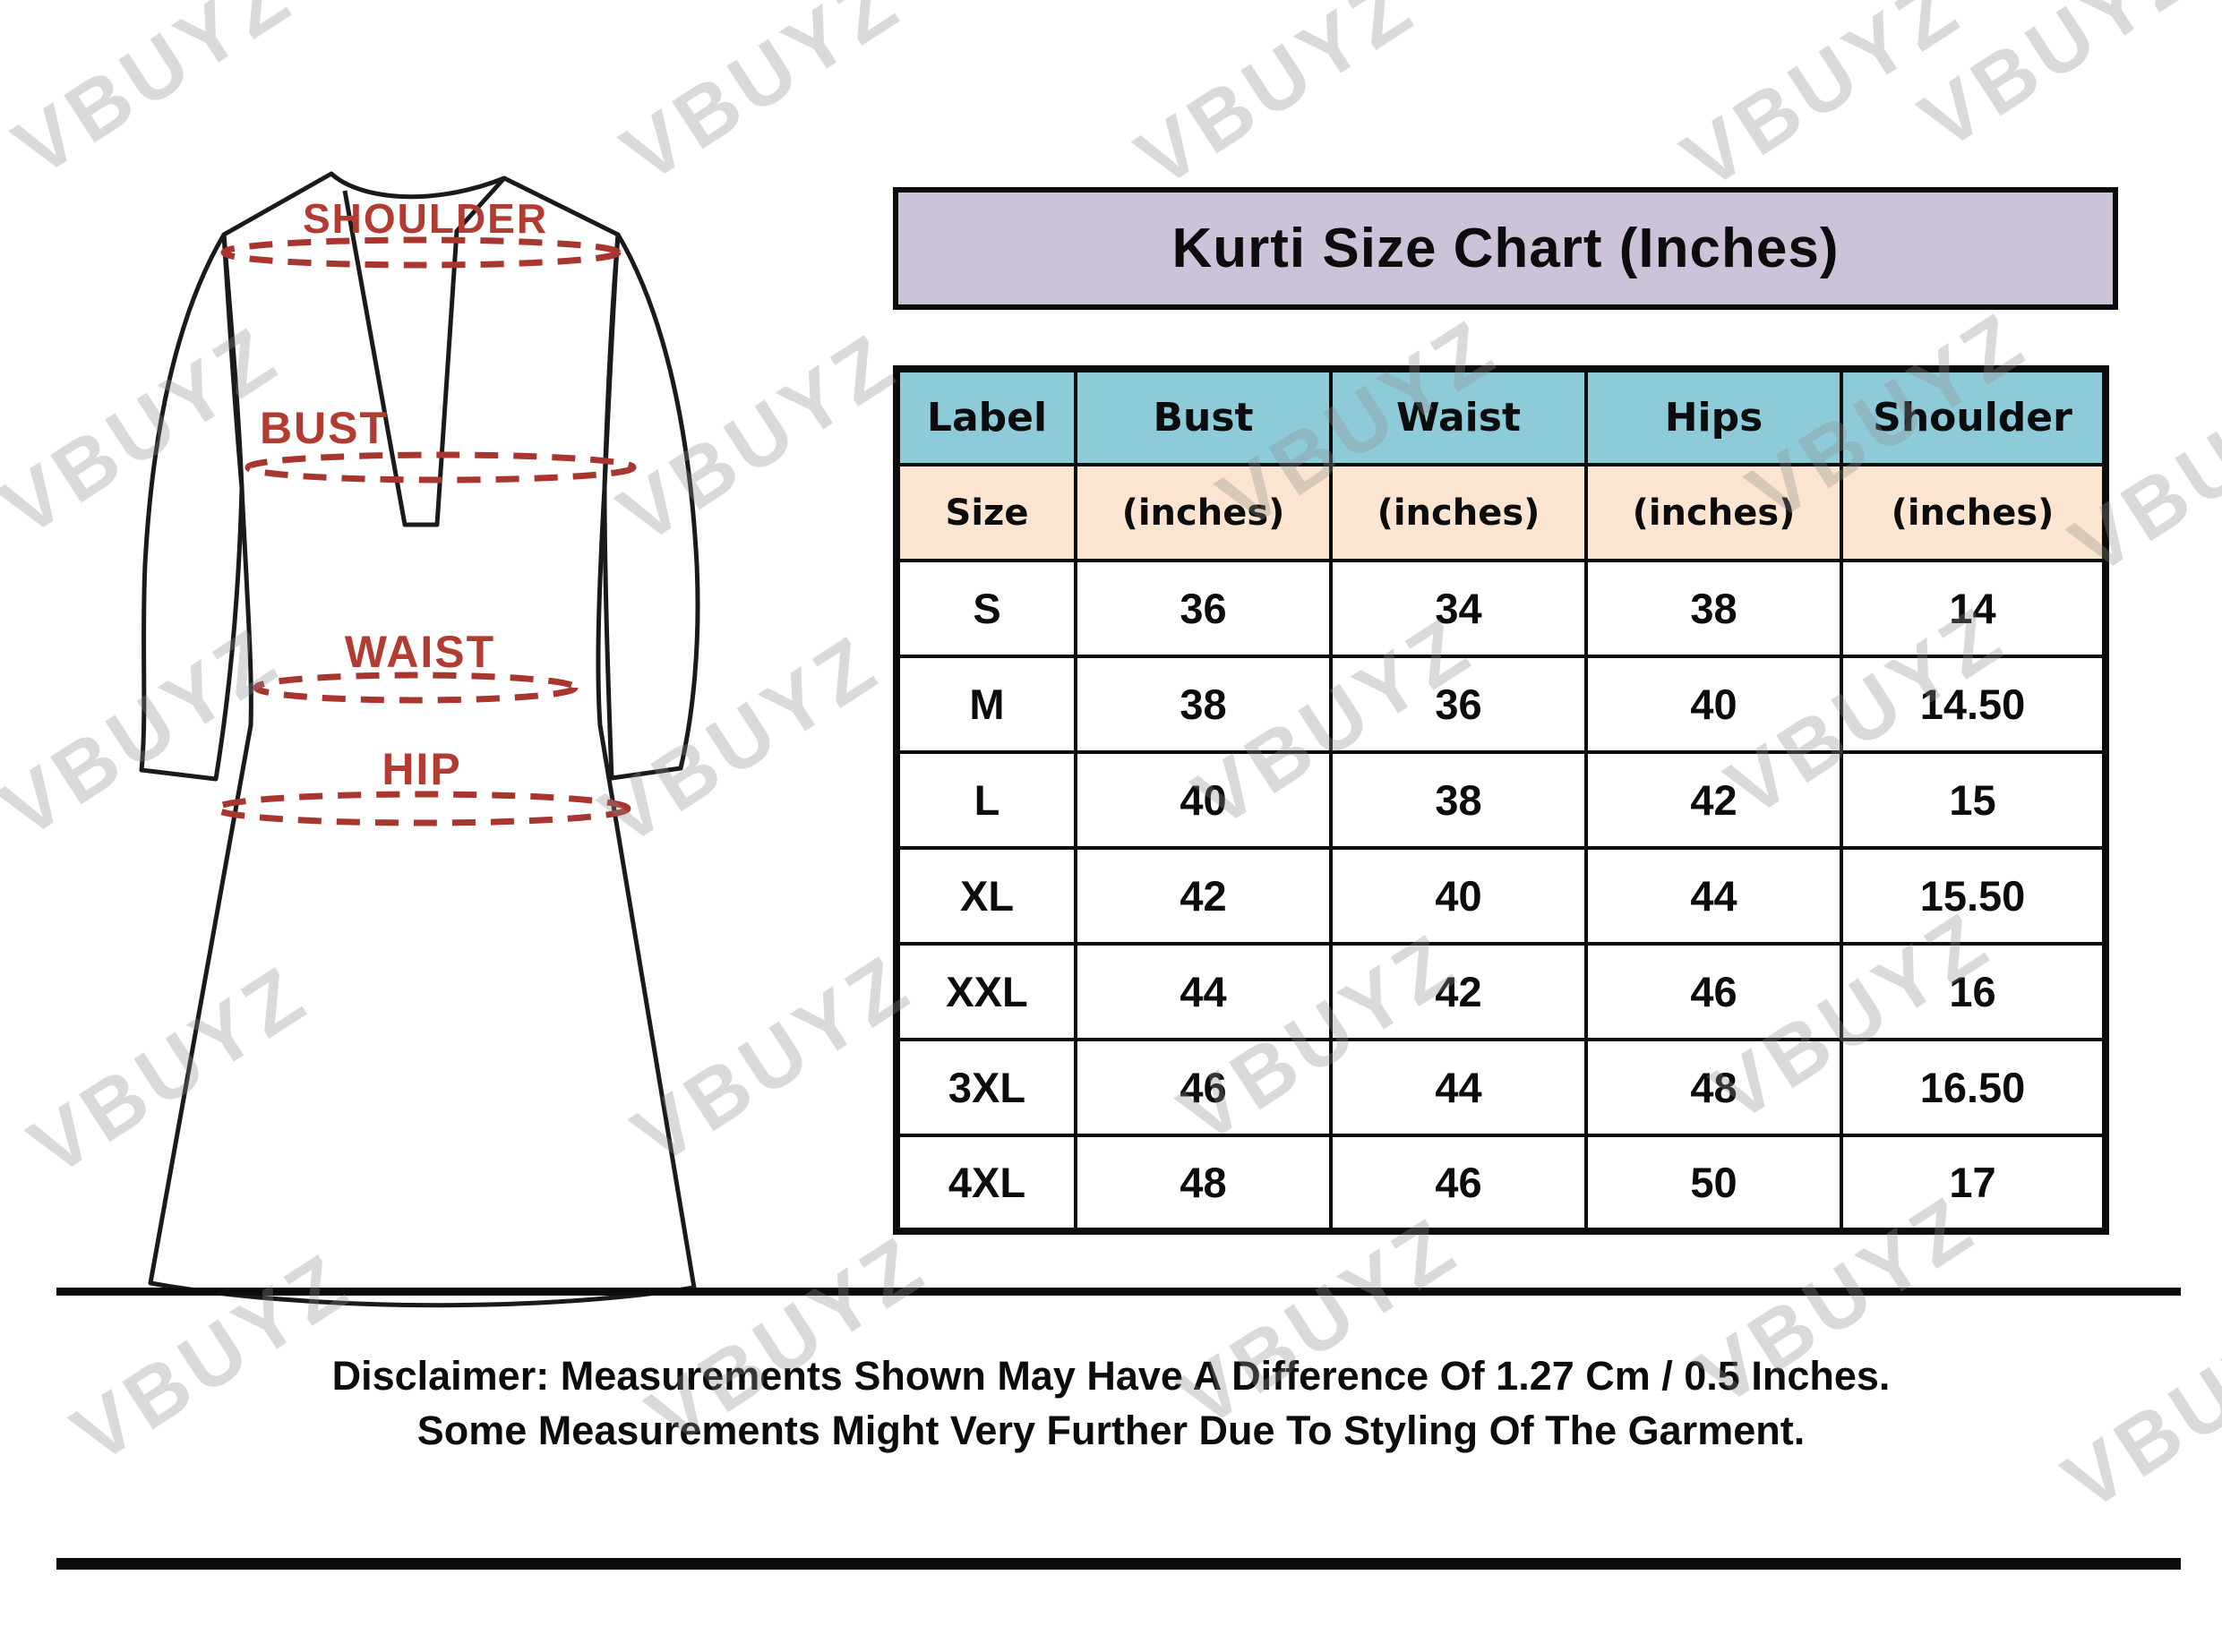  Describe the element at coordinates (1203, 416) in the screenshot. I see `col-header-bust: Bust` at that location.